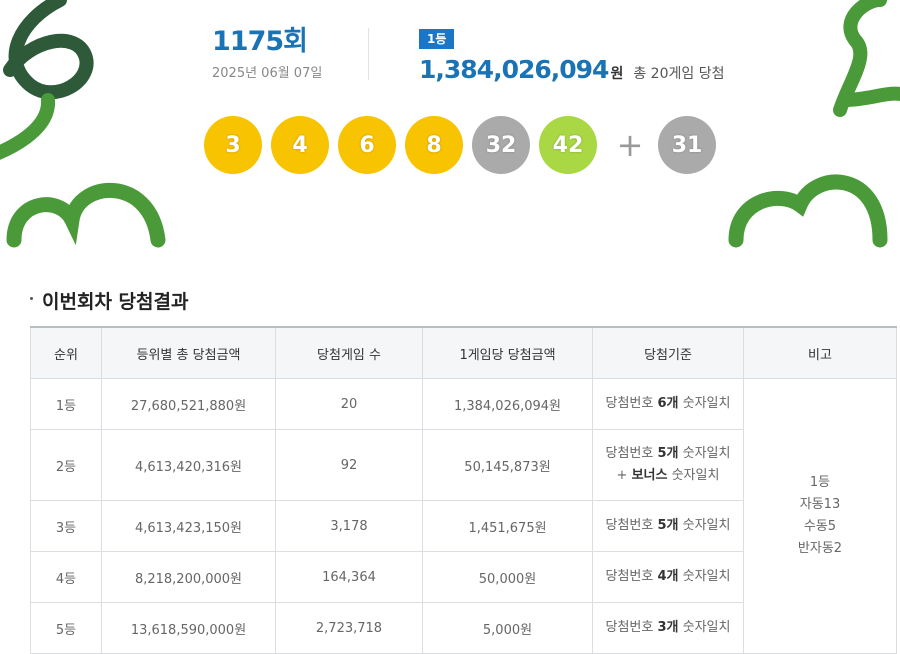  I want to click on note-cell: 1등 자동13 수동5 반자동2, so click(820, 516).